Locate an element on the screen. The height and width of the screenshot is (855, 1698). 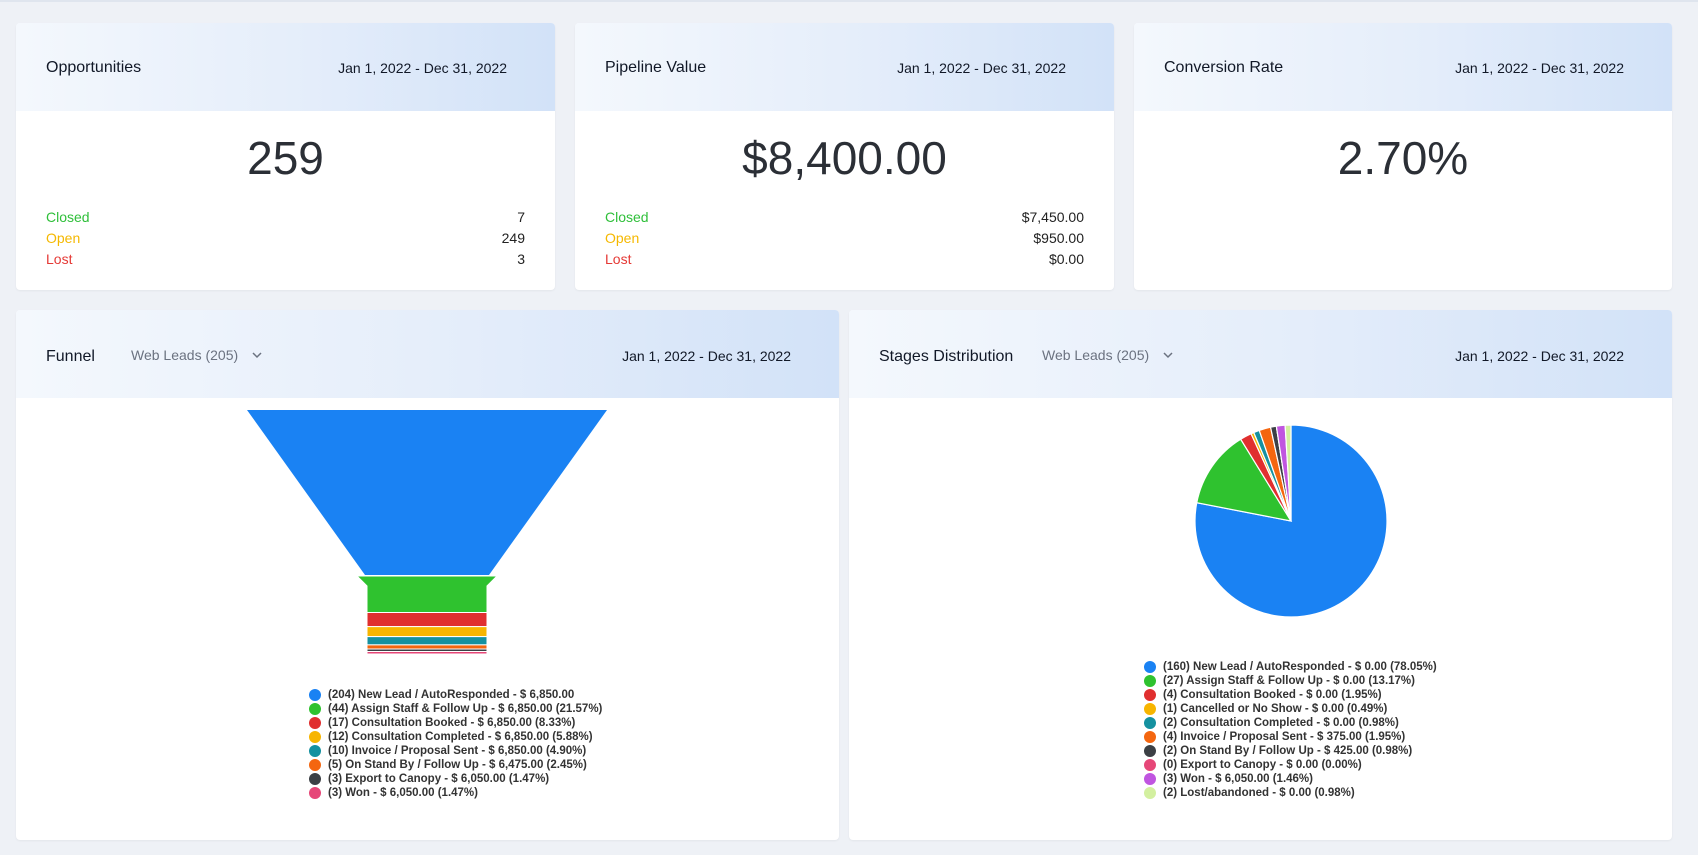
conversion-rate-value: 2.70% is located at coordinates (1403, 158).